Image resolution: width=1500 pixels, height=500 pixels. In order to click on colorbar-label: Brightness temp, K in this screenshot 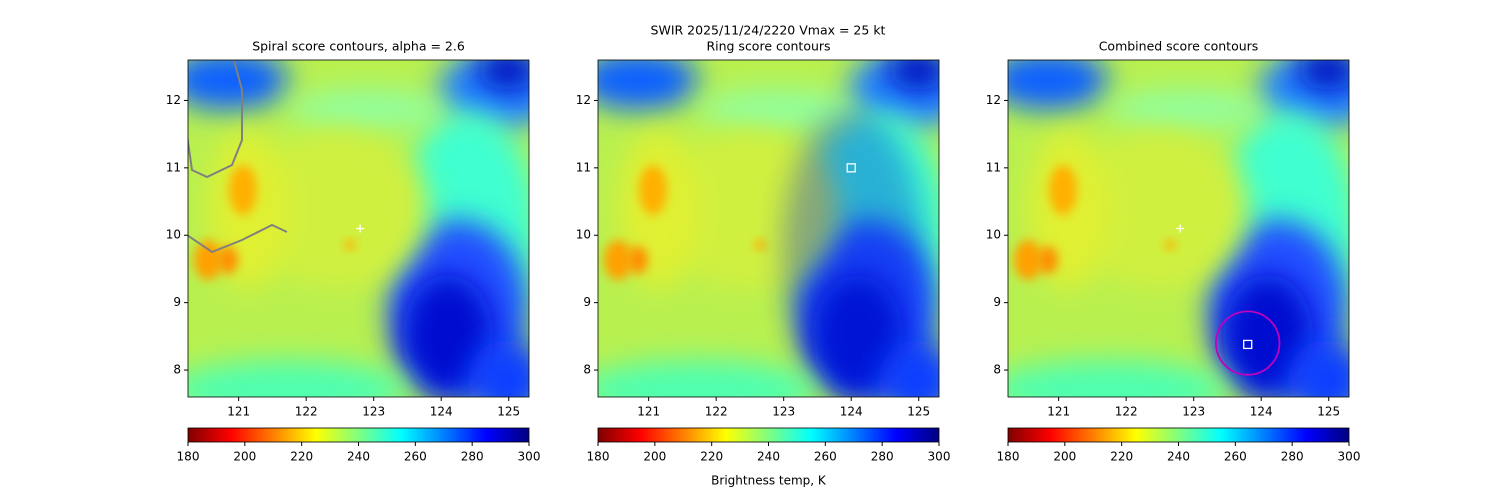, I will do `click(769, 481)`.